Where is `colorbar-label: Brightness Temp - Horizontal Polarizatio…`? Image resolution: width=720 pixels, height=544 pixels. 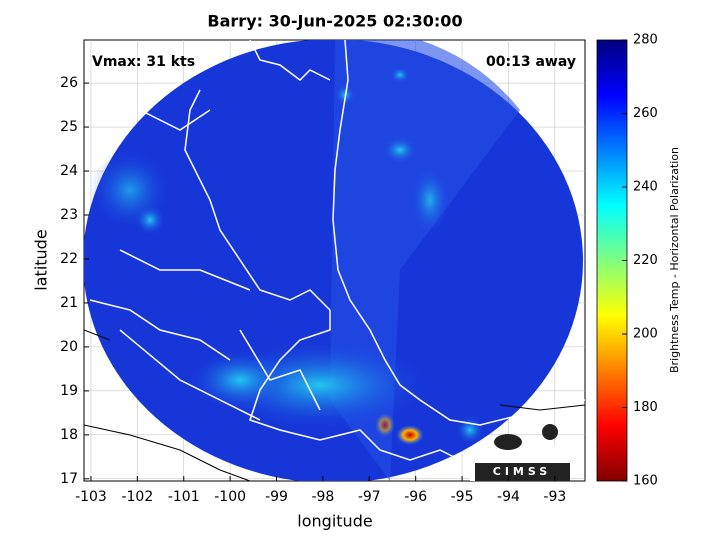 colorbar-label: Brightness Temp - Horizontal Polarizatio… is located at coordinates (674, 260).